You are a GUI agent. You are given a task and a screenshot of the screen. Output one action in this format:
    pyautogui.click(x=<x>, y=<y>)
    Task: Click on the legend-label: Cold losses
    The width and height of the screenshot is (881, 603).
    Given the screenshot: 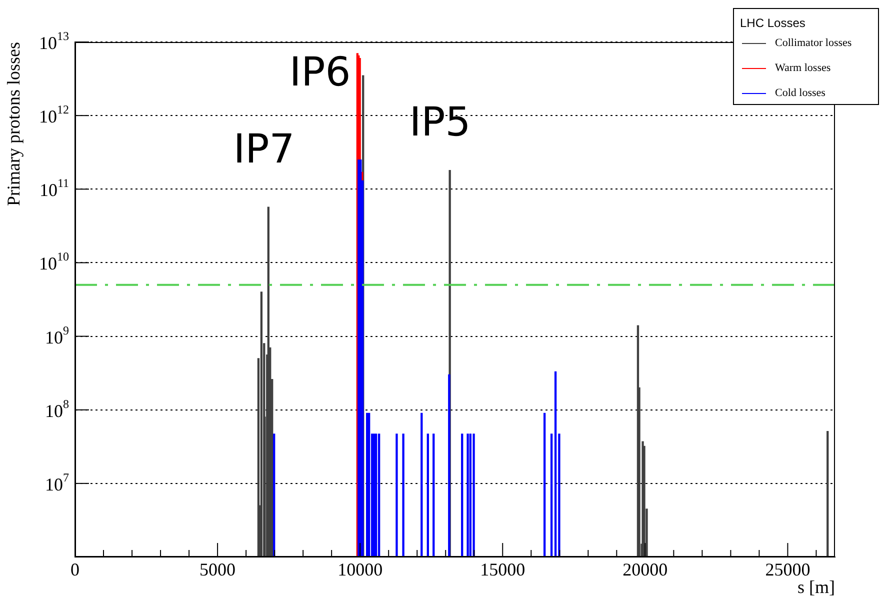 What is the action you would take?
    pyautogui.click(x=800, y=93)
    